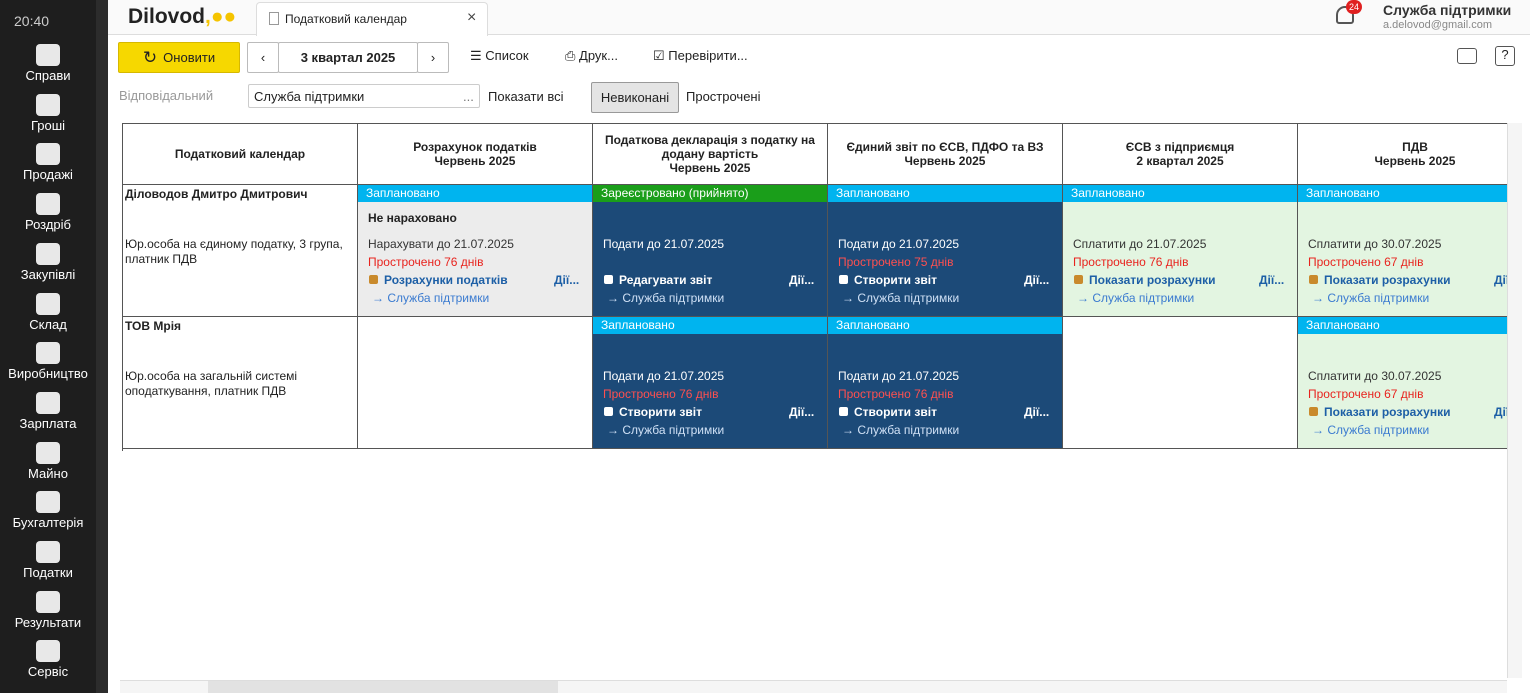 The width and height of the screenshot is (1530, 693). I want to click on h-scrollbar, so click(813, 686).